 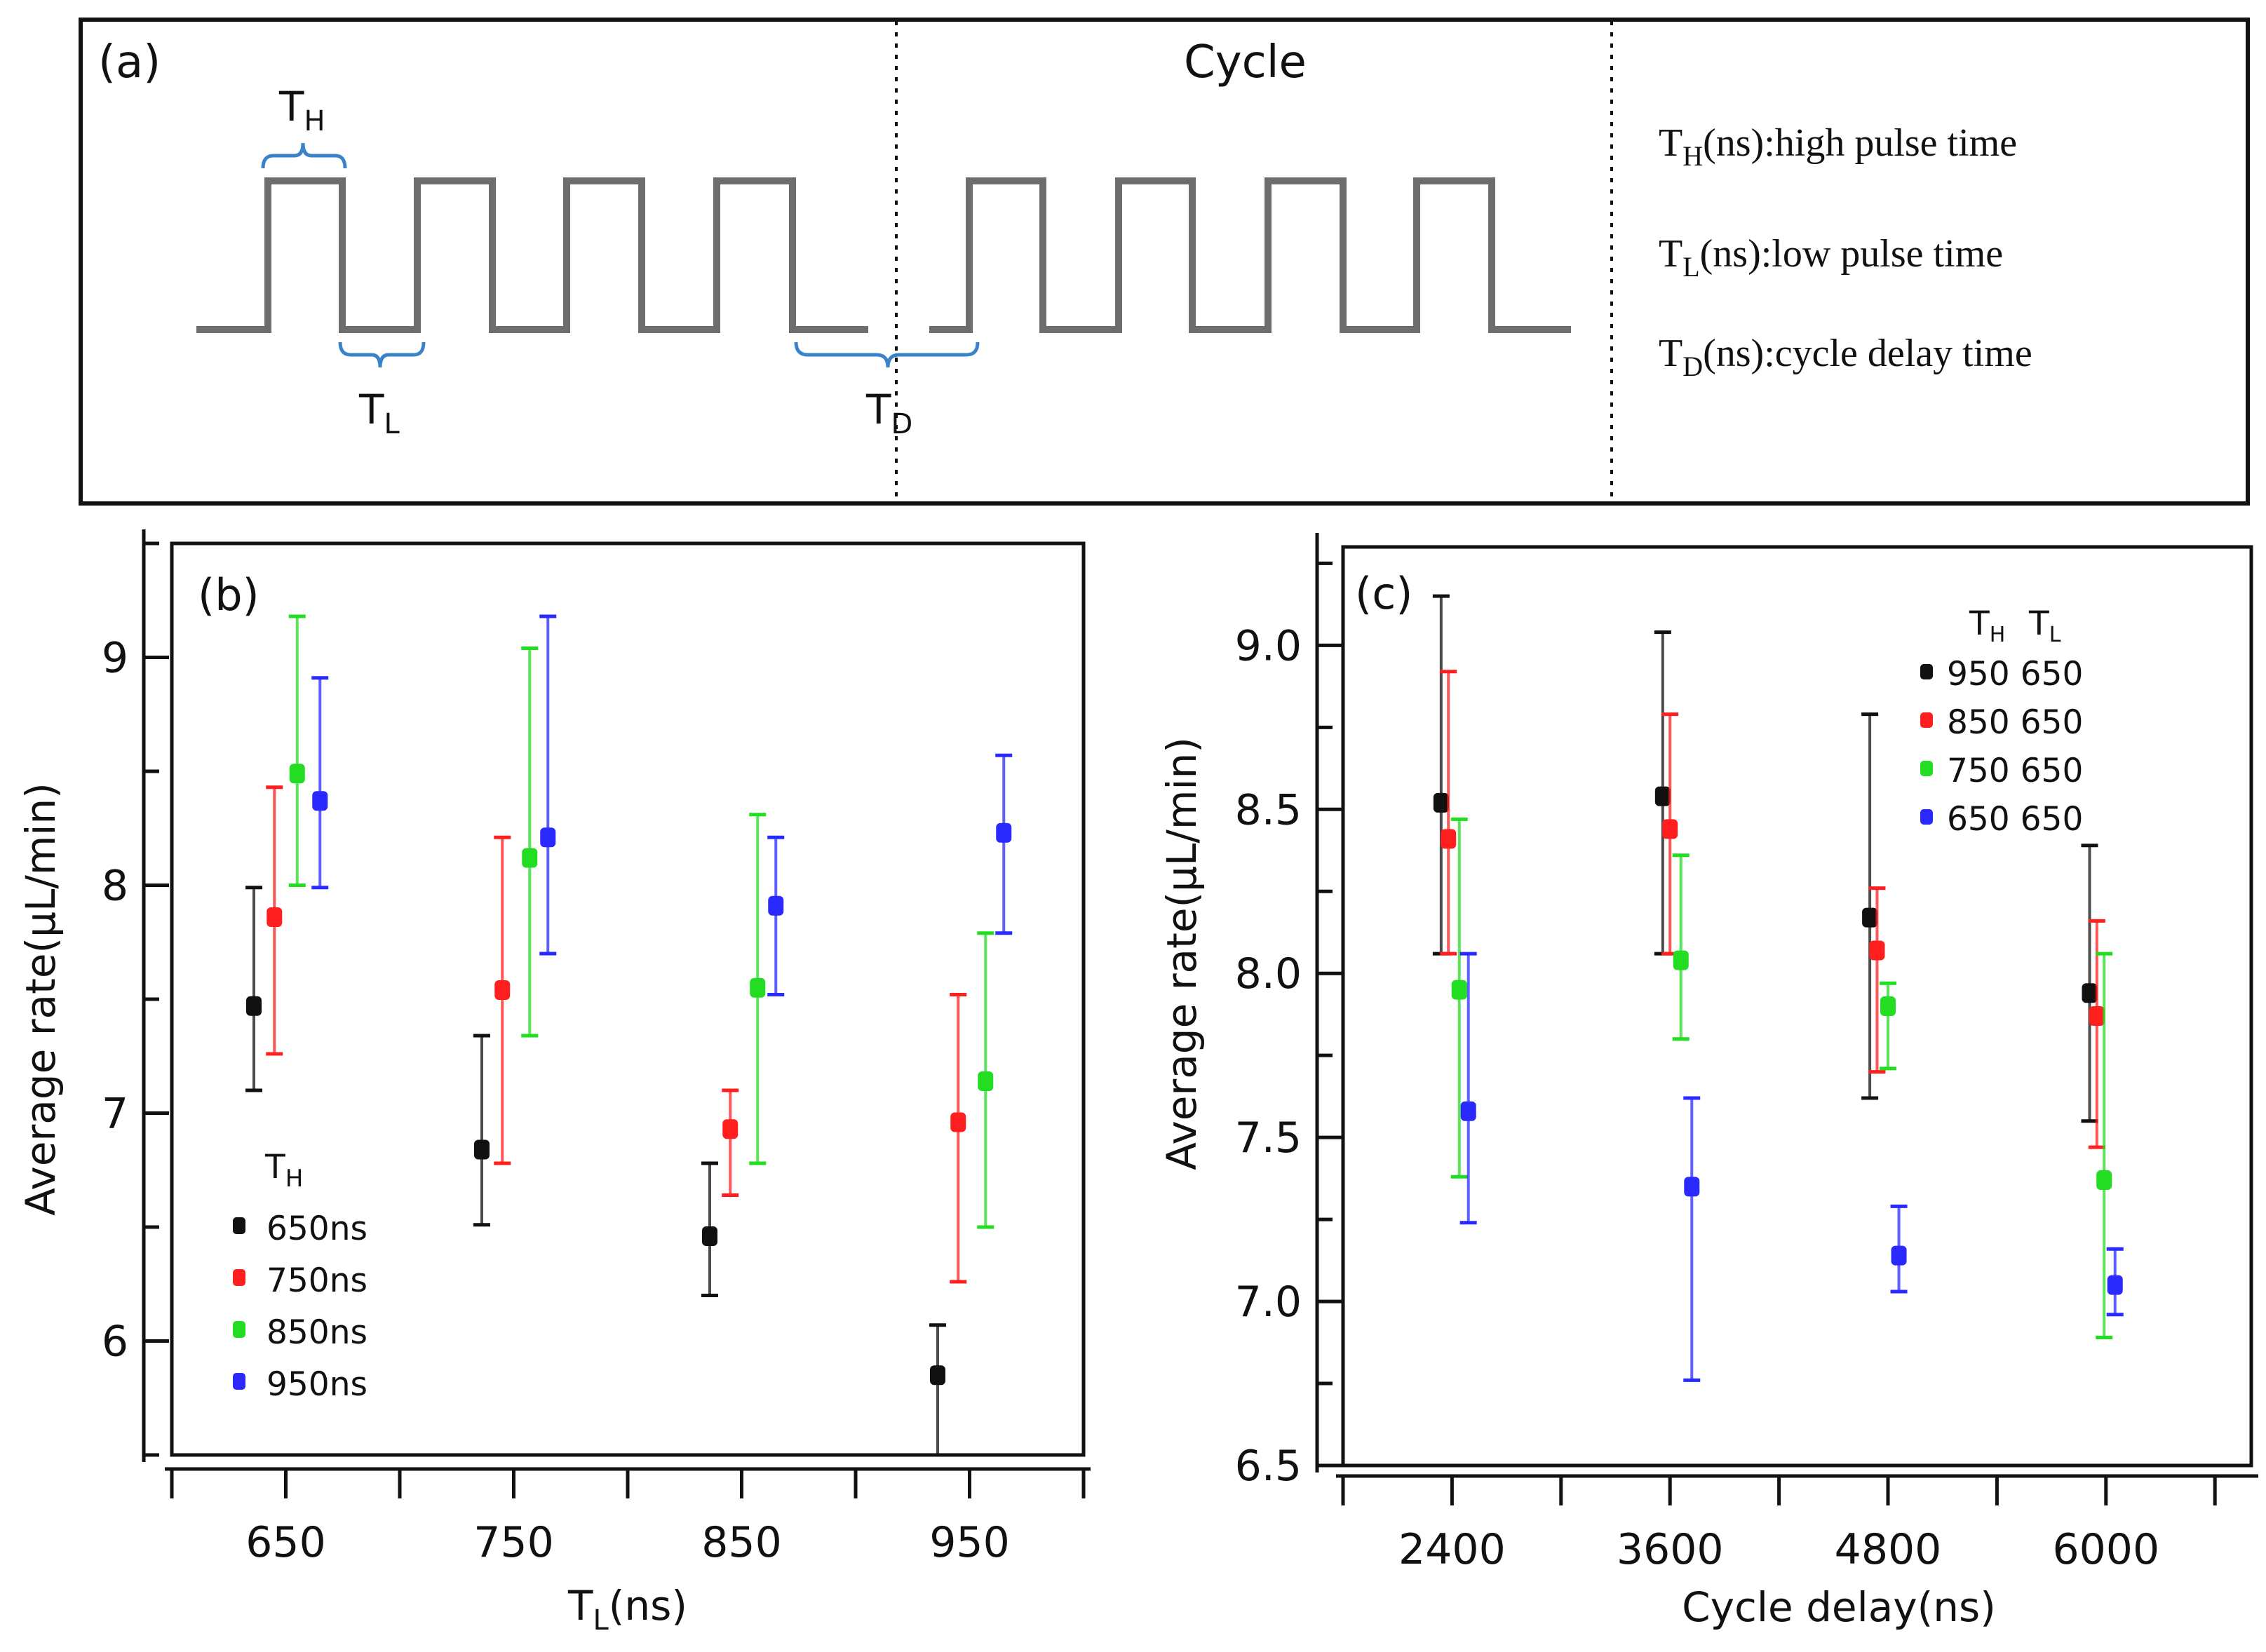 I want to click on panel-b-y-label: Average rate(μL/min), so click(x=41, y=999).